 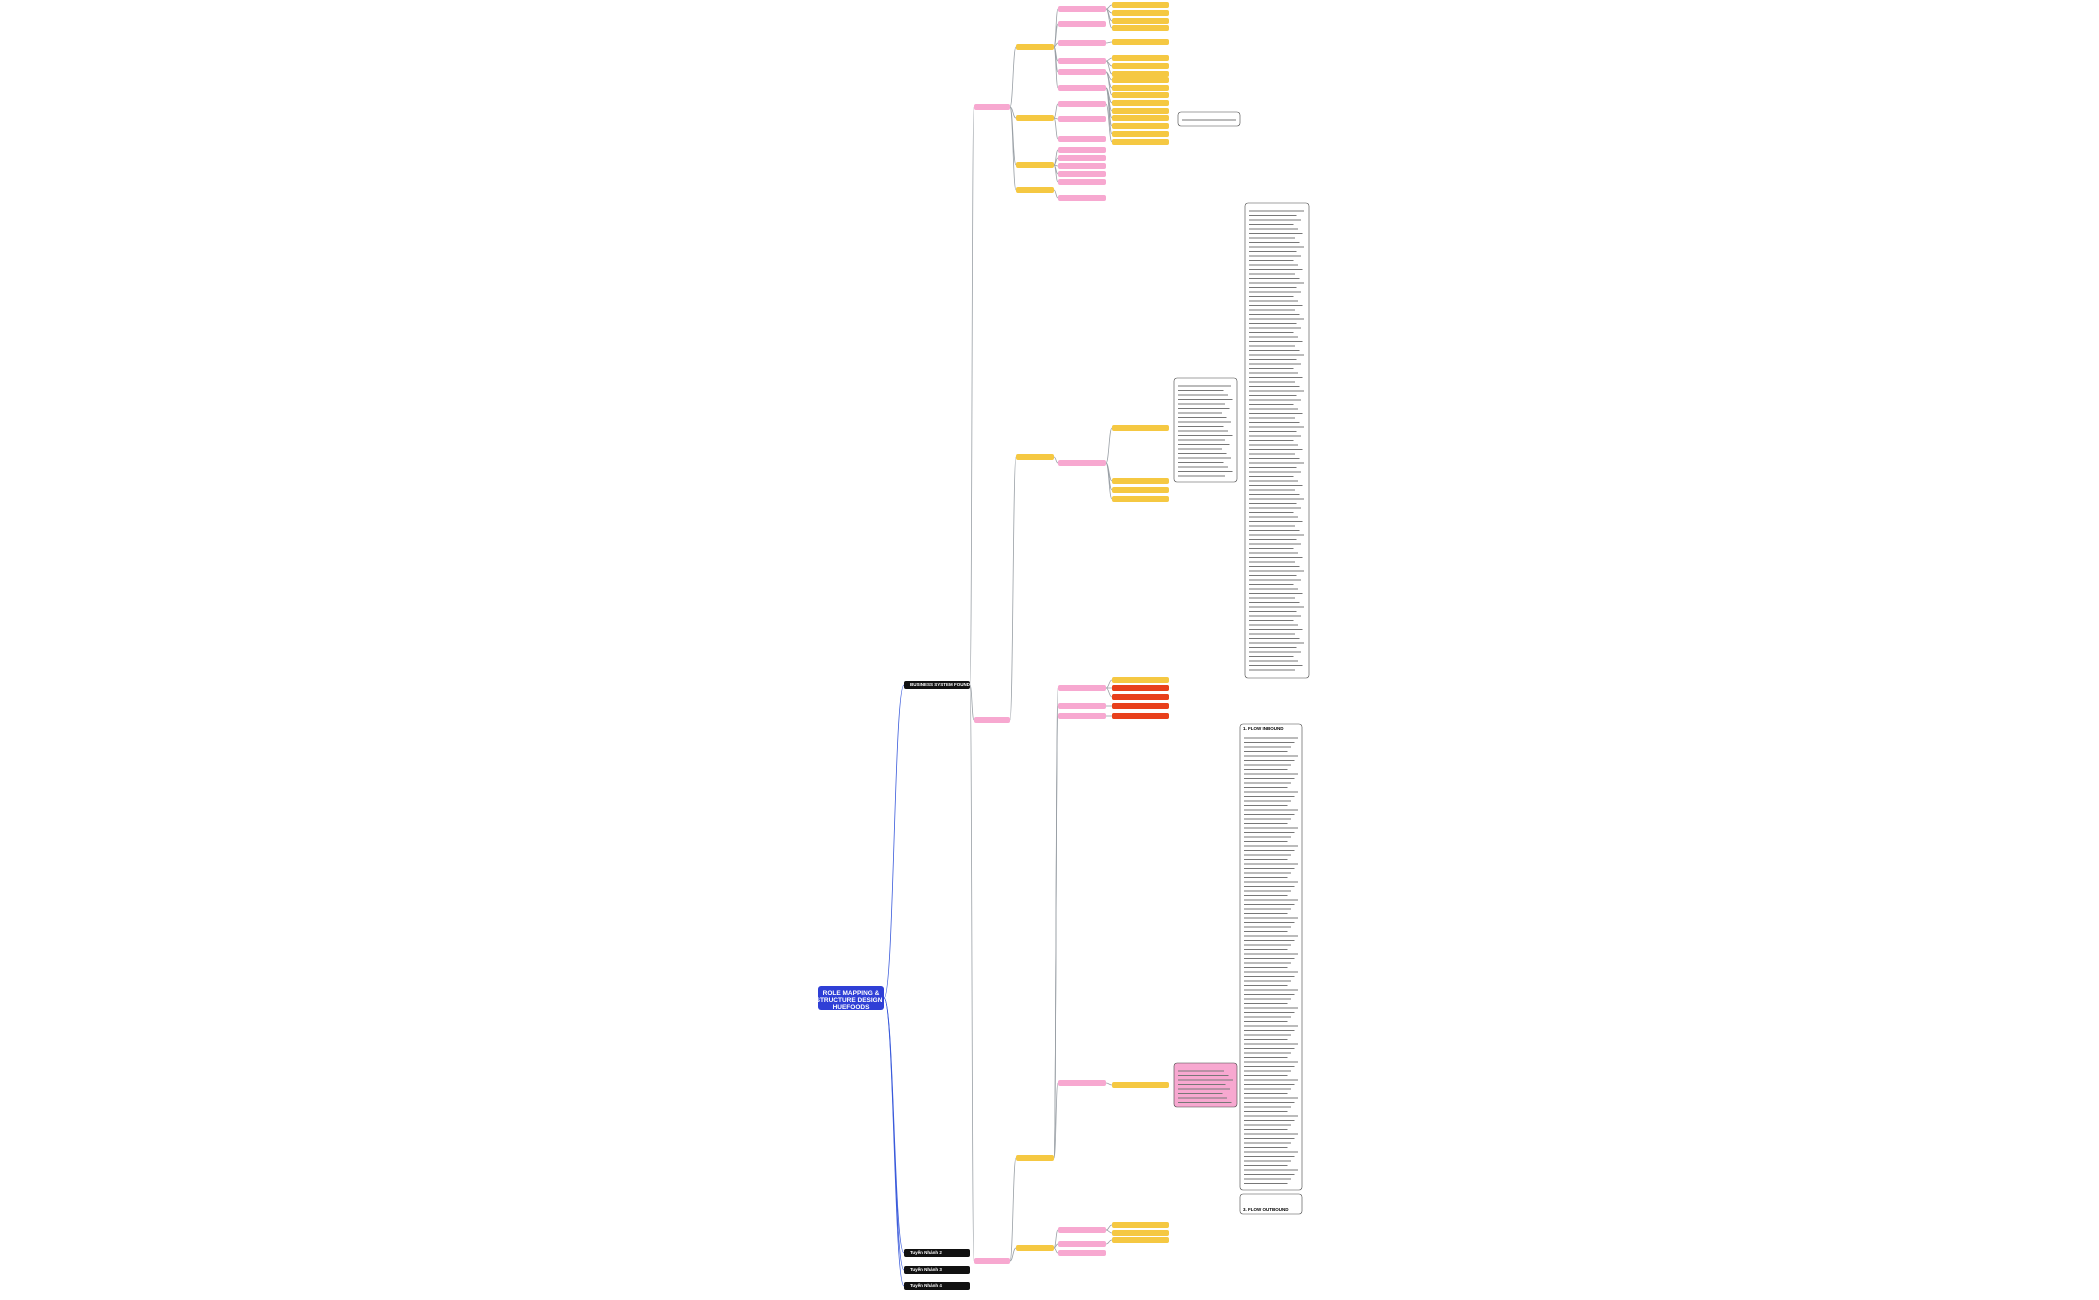 What do you see at coordinates (947, 684) in the screenshot?
I see `branch-label: BUSINESS SYSTEM FOUNDATION` at bounding box center [947, 684].